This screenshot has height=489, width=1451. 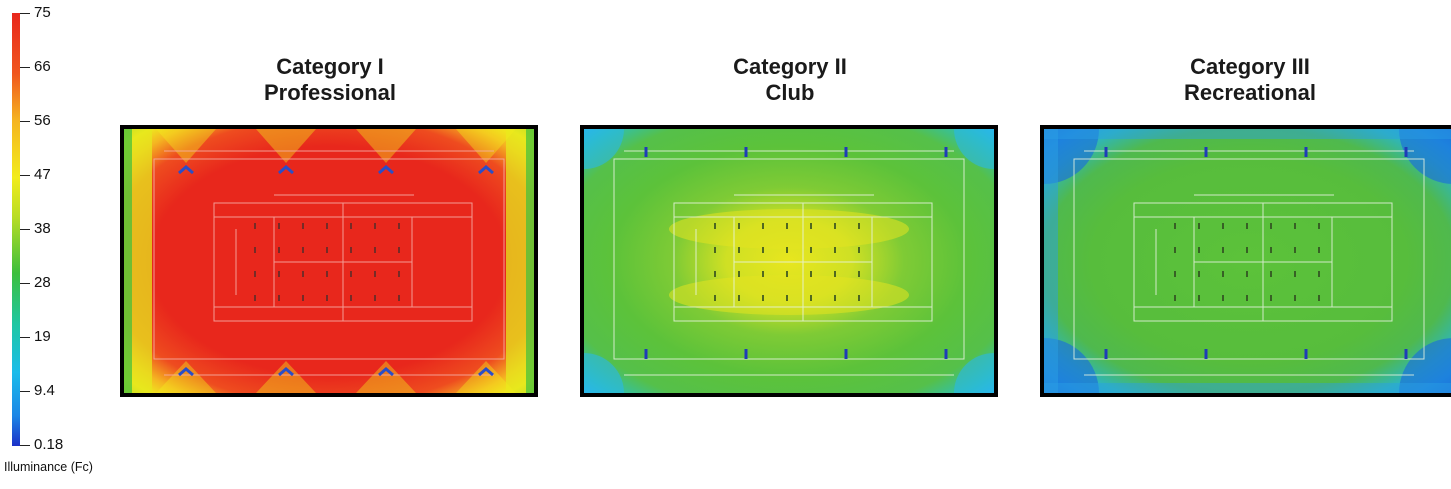 What do you see at coordinates (16, 229) in the screenshot?
I see `legend-color-bar` at bounding box center [16, 229].